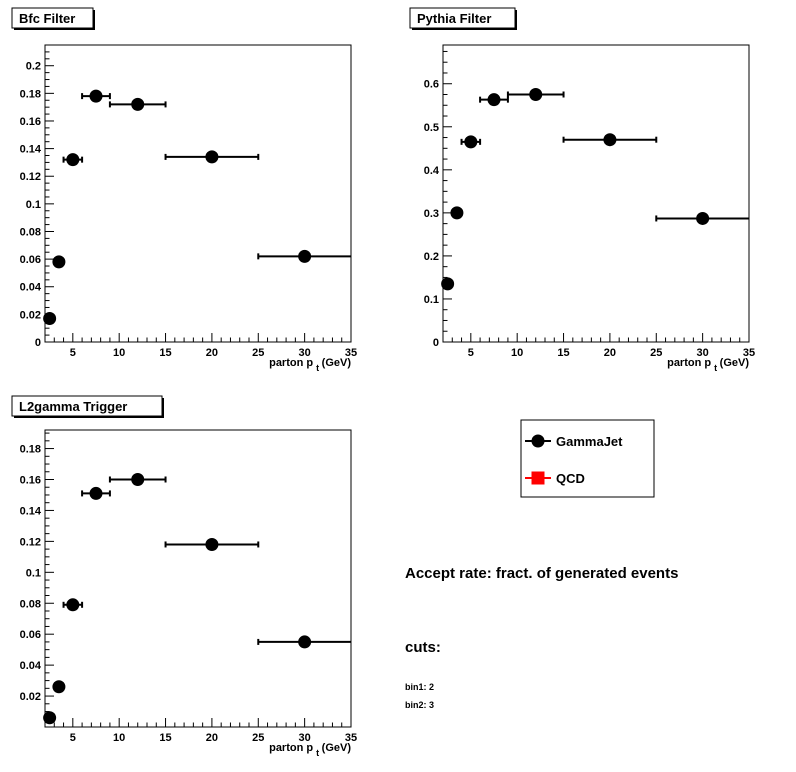 The height and width of the screenshot is (772, 796). Describe the element at coordinates (38, 343) in the screenshot. I see `bfc-ytick-label: 0` at that location.